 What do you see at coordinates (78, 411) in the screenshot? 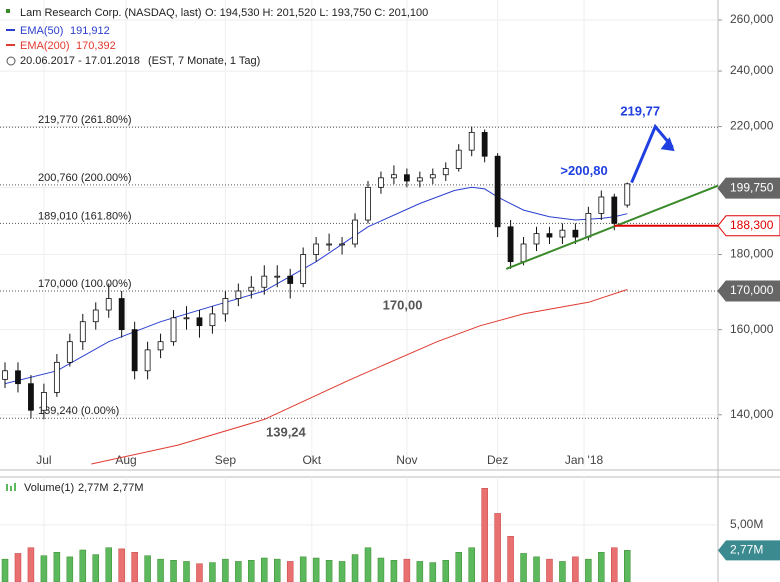
I see `level-label: 139,240 (0.00%)` at bounding box center [78, 411].